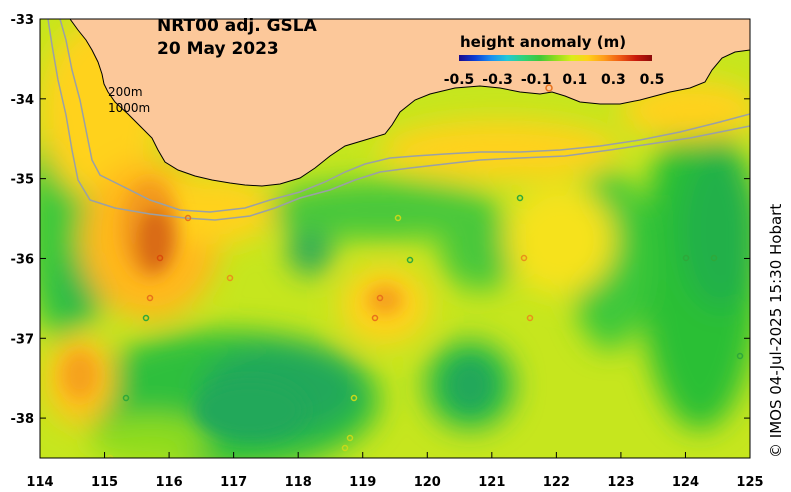 The width and height of the screenshot is (791, 492). I want to click on colorbar: height anomaly (m) -0.5 -0.3 -0.1 0.1 0.3 0.5, so click(554, 60).